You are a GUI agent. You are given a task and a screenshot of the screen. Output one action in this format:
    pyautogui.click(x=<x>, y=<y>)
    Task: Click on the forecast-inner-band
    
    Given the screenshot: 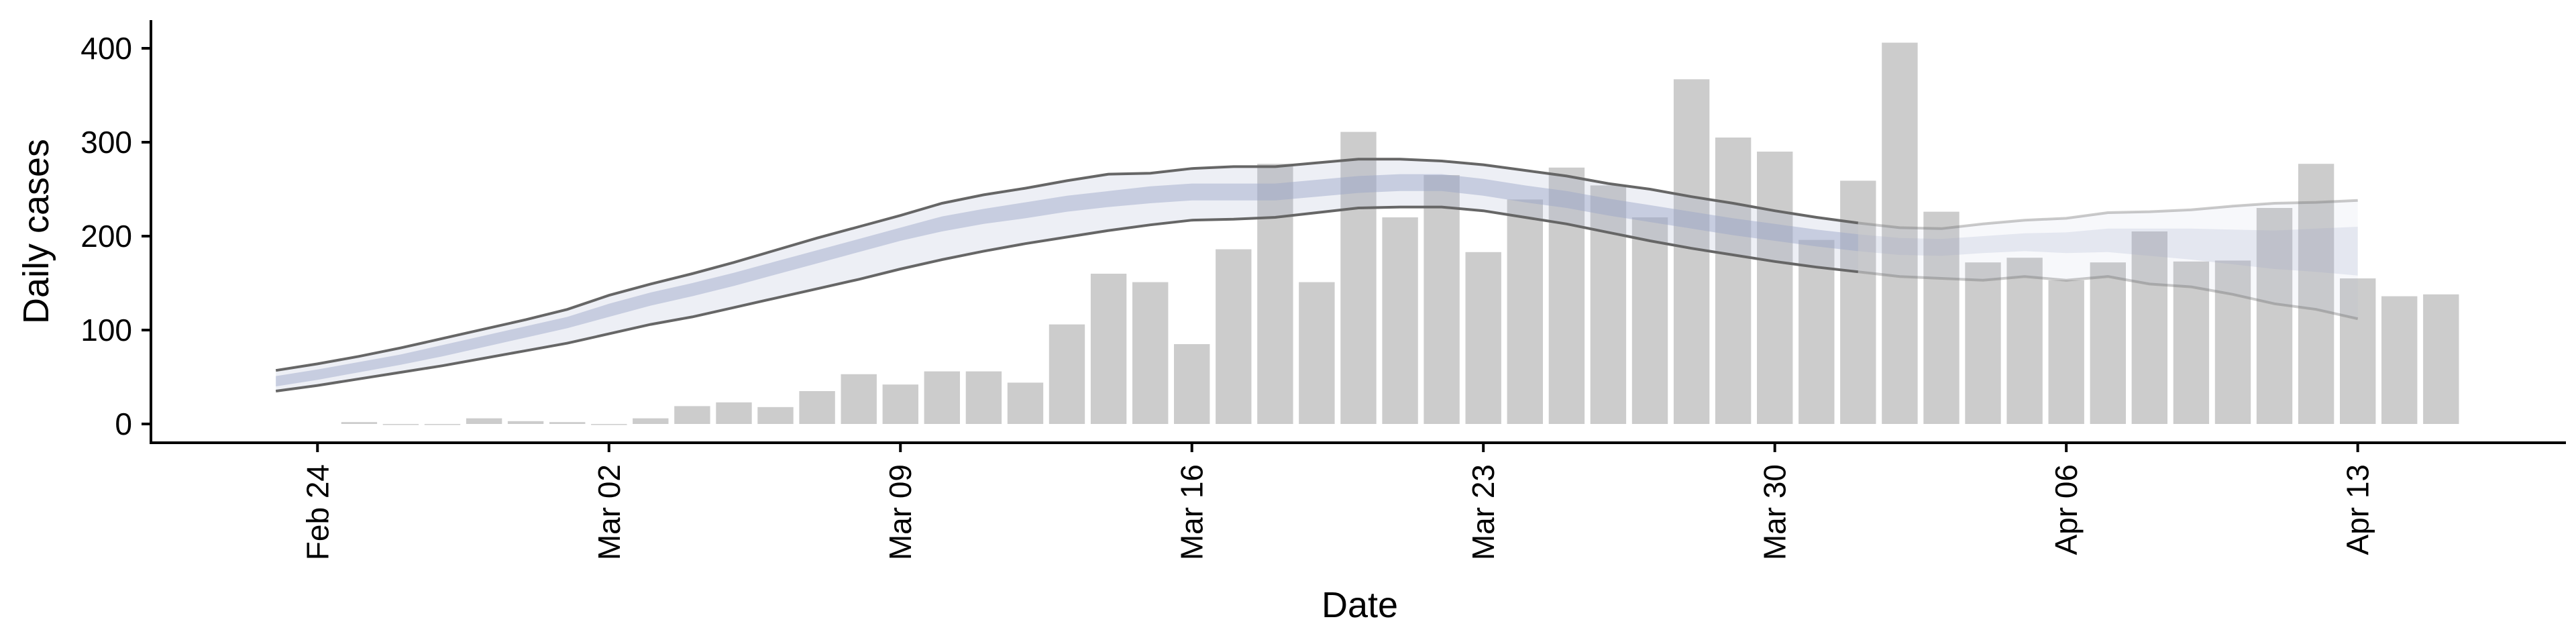 What is the action you would take?
    pyautogui.click(x=2108, y=251)
    